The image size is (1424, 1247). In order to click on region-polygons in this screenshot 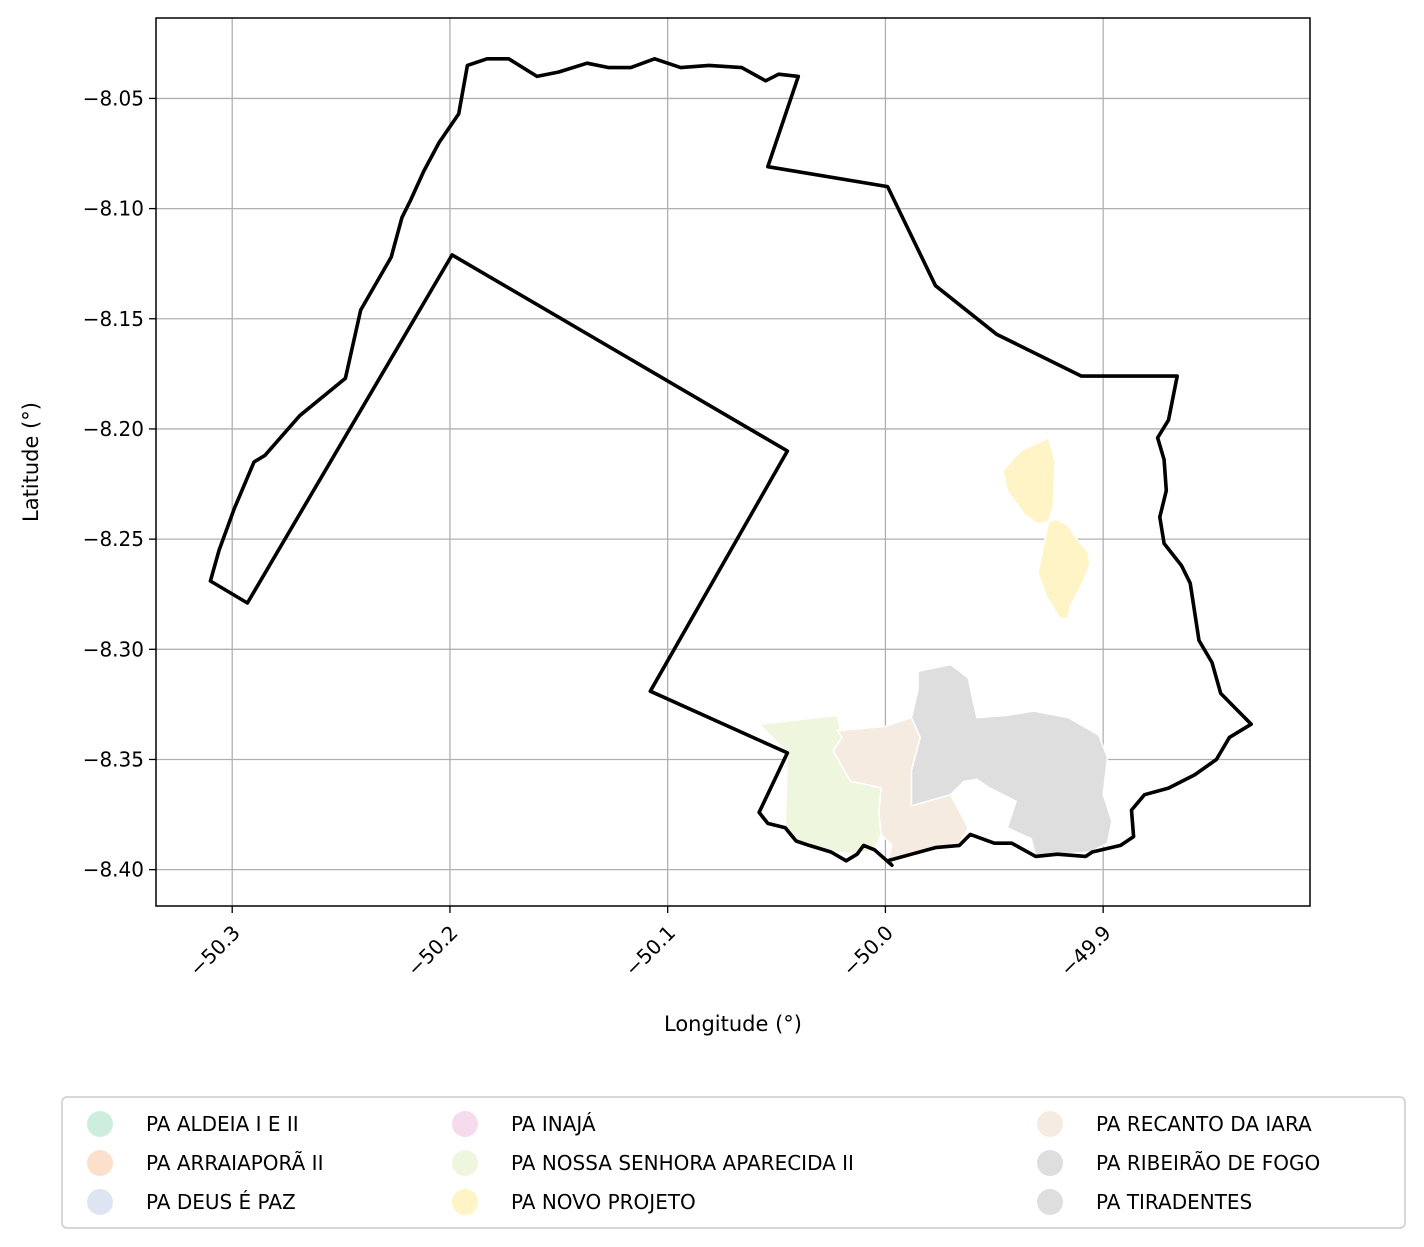, I will do `click(935, 649)`.